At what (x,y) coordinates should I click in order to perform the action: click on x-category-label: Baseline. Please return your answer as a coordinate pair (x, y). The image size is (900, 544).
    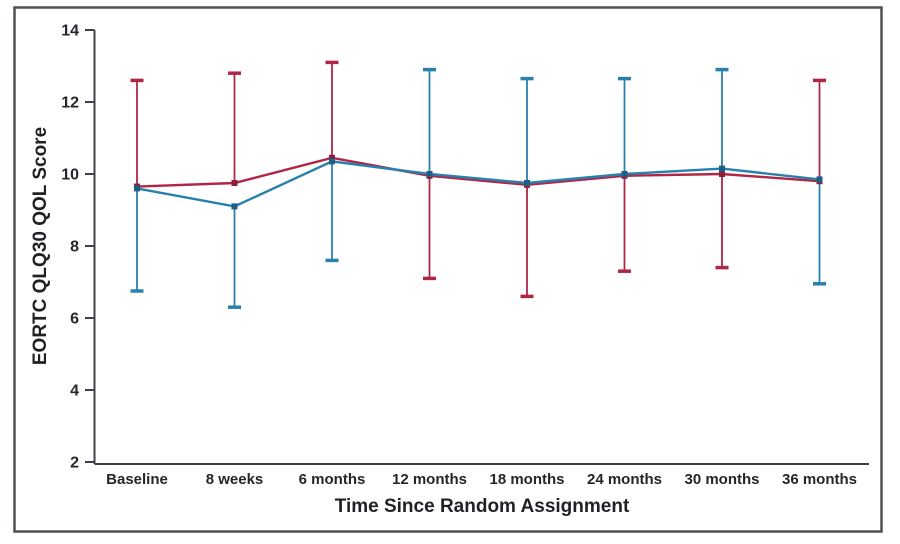
    Looking at the image, I should click on (137, 479).